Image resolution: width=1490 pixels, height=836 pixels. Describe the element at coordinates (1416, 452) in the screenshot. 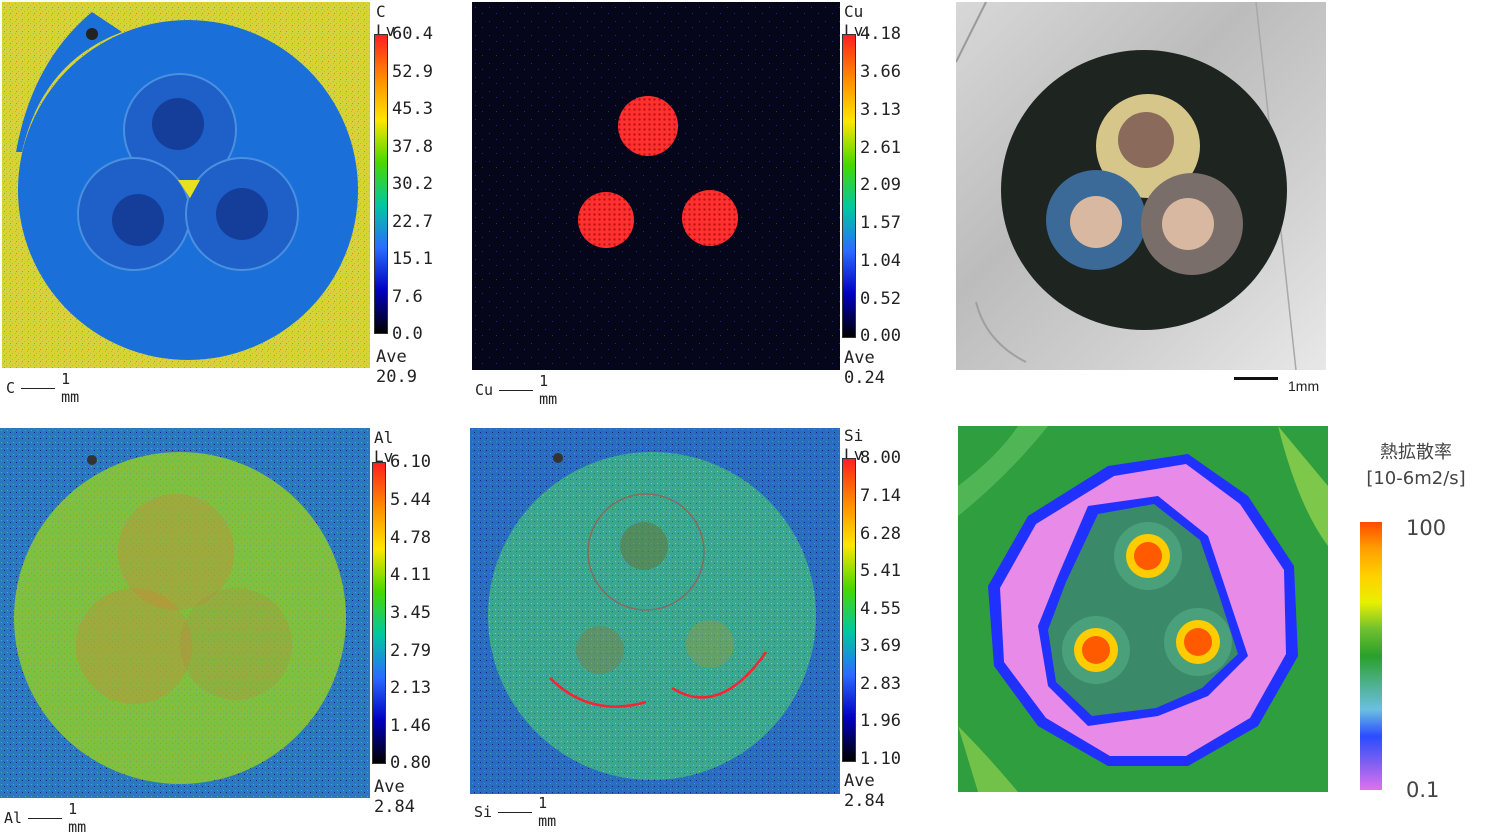

I see `thermal-title-line1: 熱拡散率` at that location.